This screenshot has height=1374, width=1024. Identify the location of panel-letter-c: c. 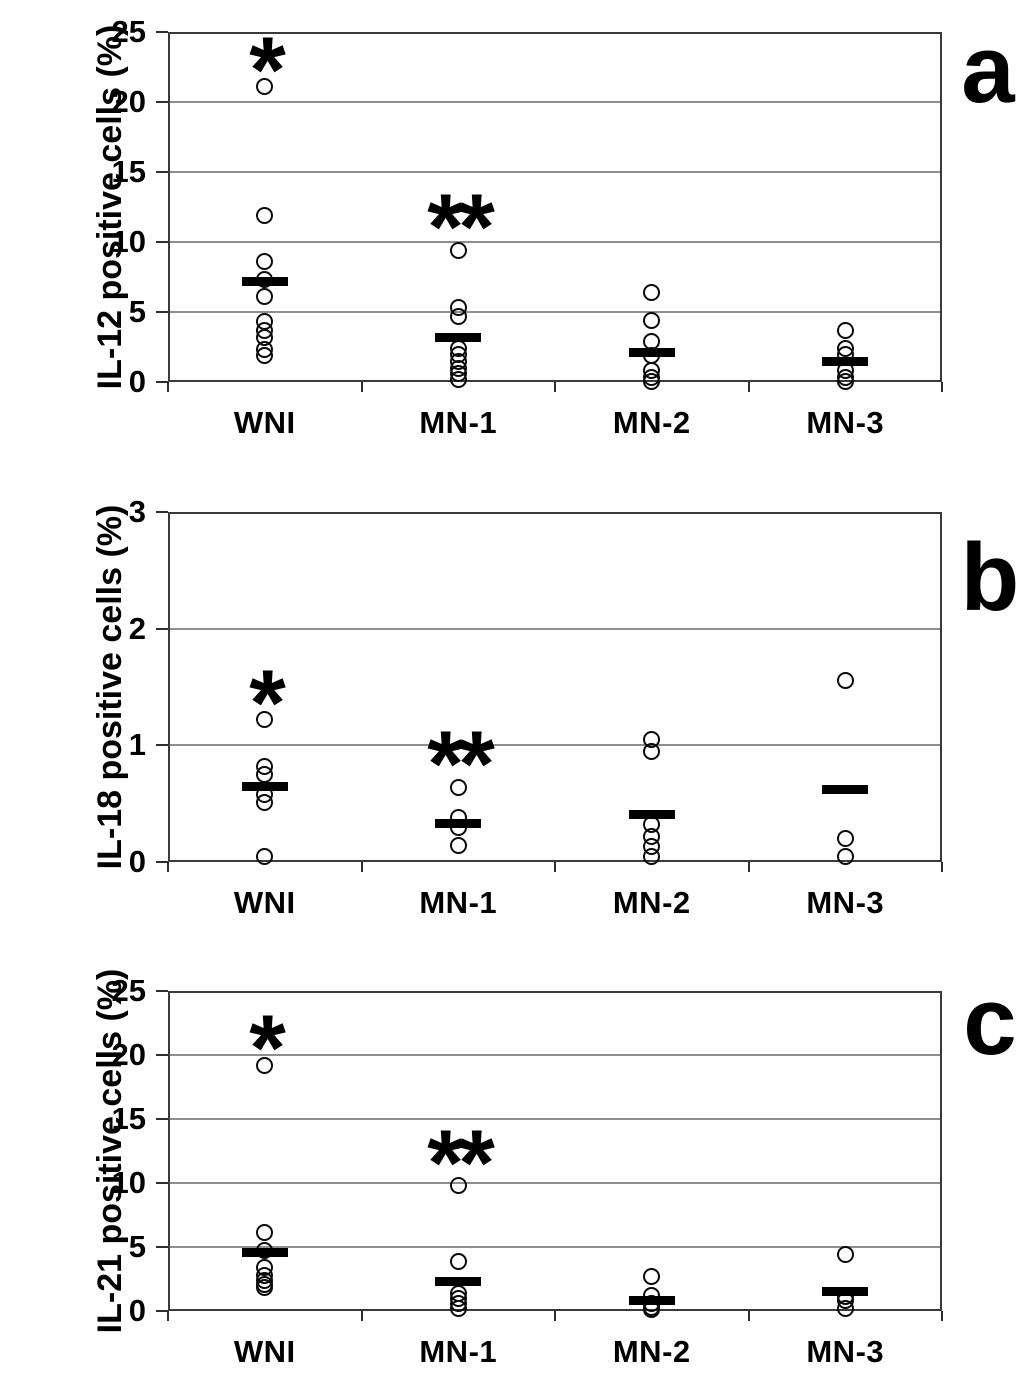
(990, 1021).